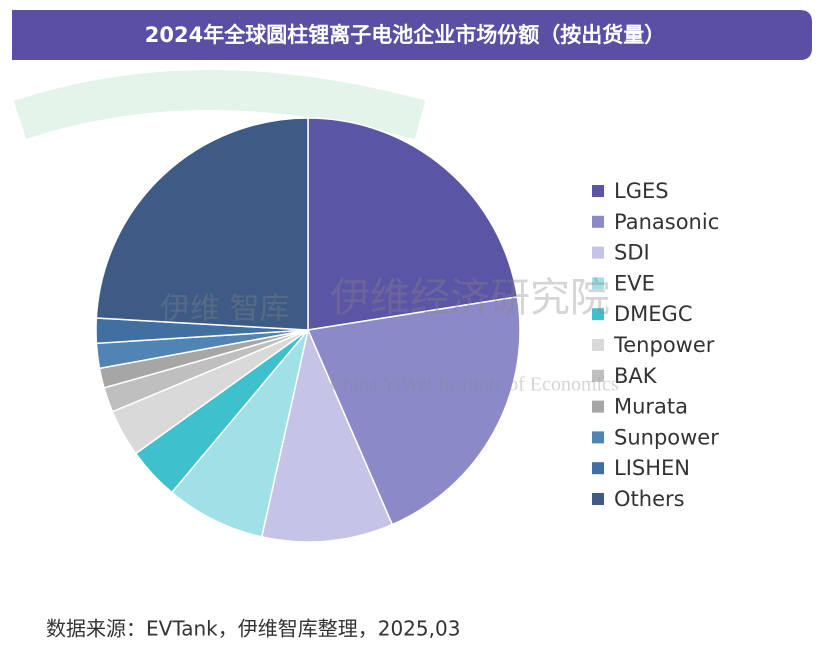  Describe the element at coordinates (666, 437) in the screenshot. I see `legend-label: Sunpower` at that location.